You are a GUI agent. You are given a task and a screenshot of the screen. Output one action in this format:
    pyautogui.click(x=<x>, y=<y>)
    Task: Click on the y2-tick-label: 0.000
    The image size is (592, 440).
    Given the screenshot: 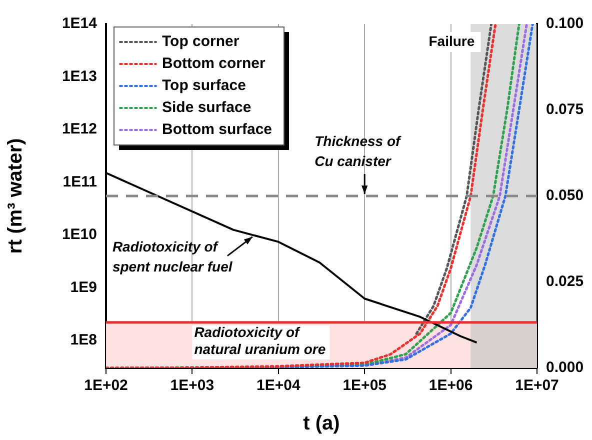 What is the action you would take?
    pyautogui.click(x=565, y=367)
    